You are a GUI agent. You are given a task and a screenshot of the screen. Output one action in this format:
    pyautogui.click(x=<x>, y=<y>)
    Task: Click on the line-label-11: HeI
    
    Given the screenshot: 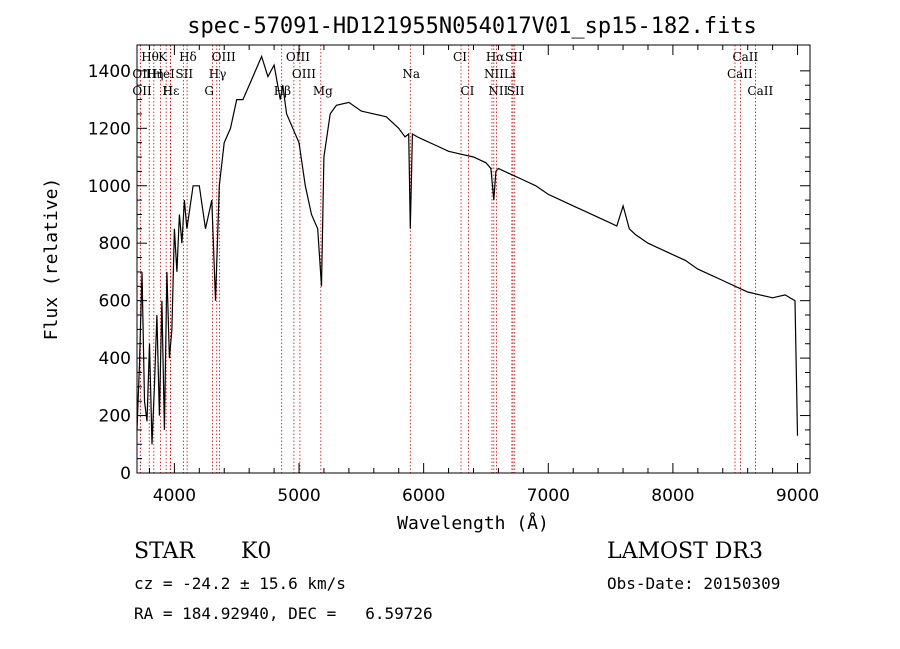 What is the action you would take?
    pyautogui.click(x=164, y=74)
    